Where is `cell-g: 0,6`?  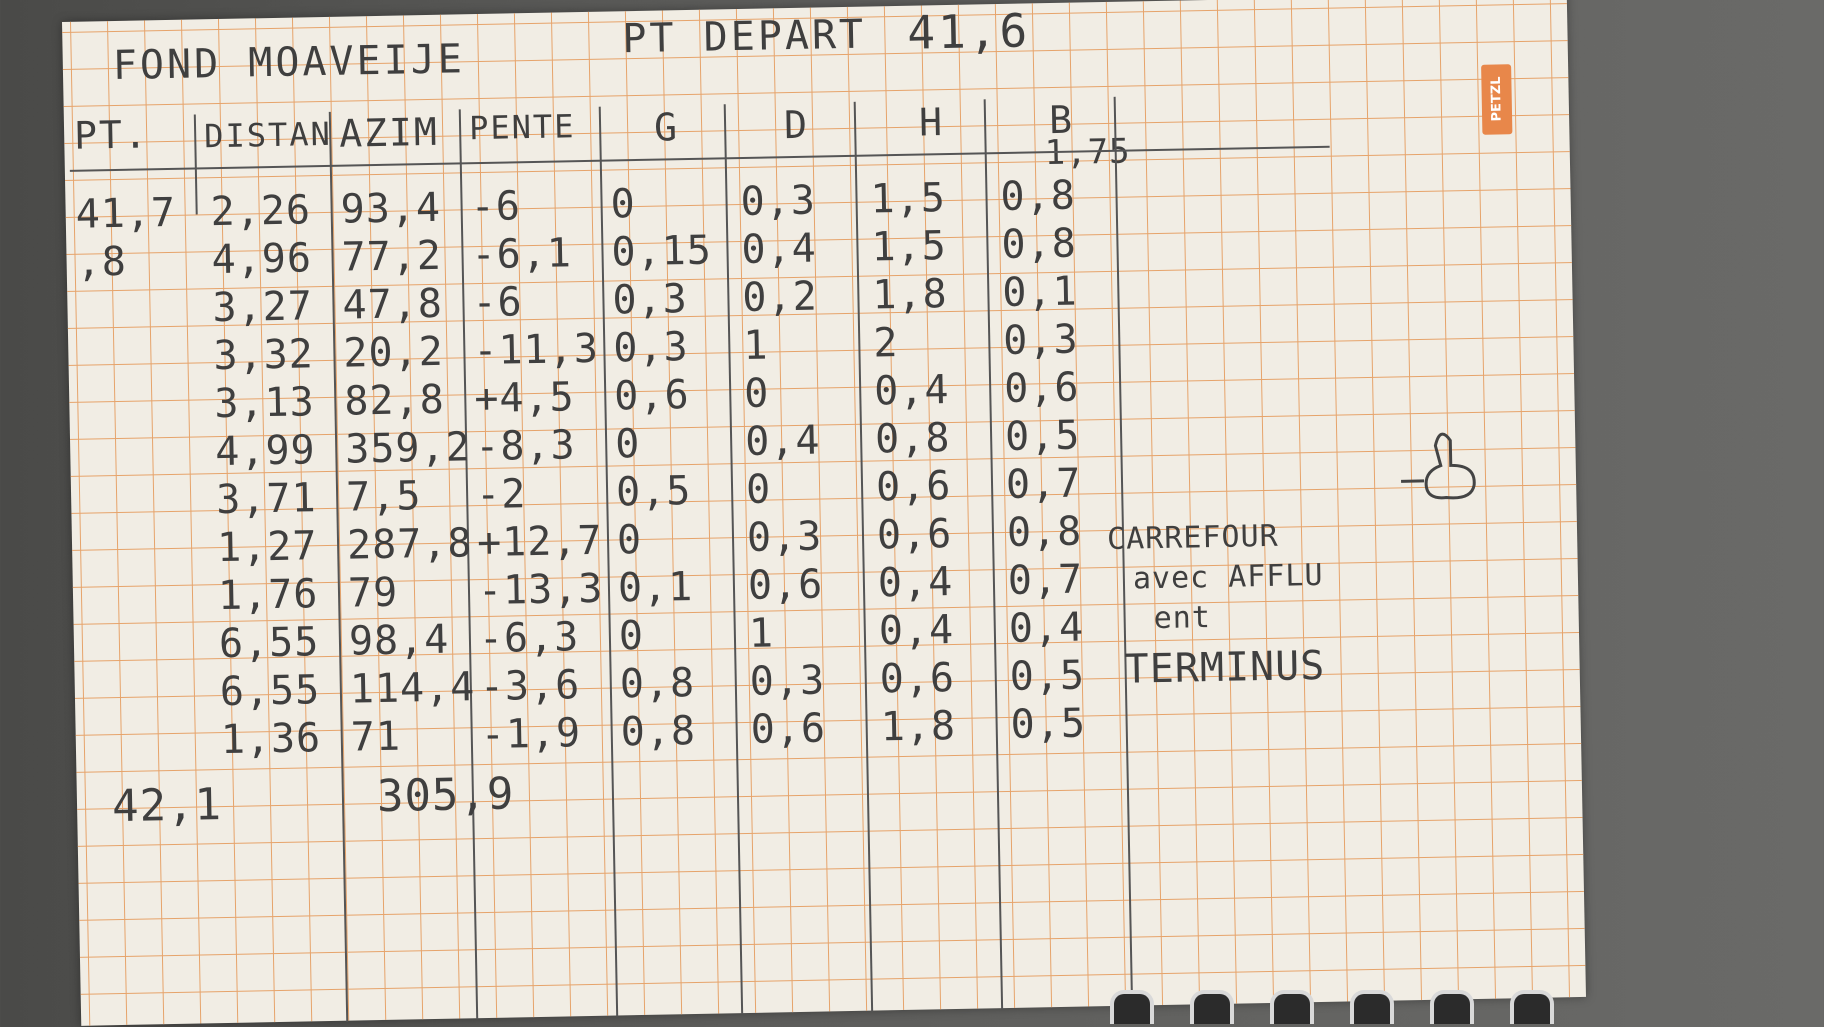 cell-g: 0,6 is located at coordinates (651, 396).